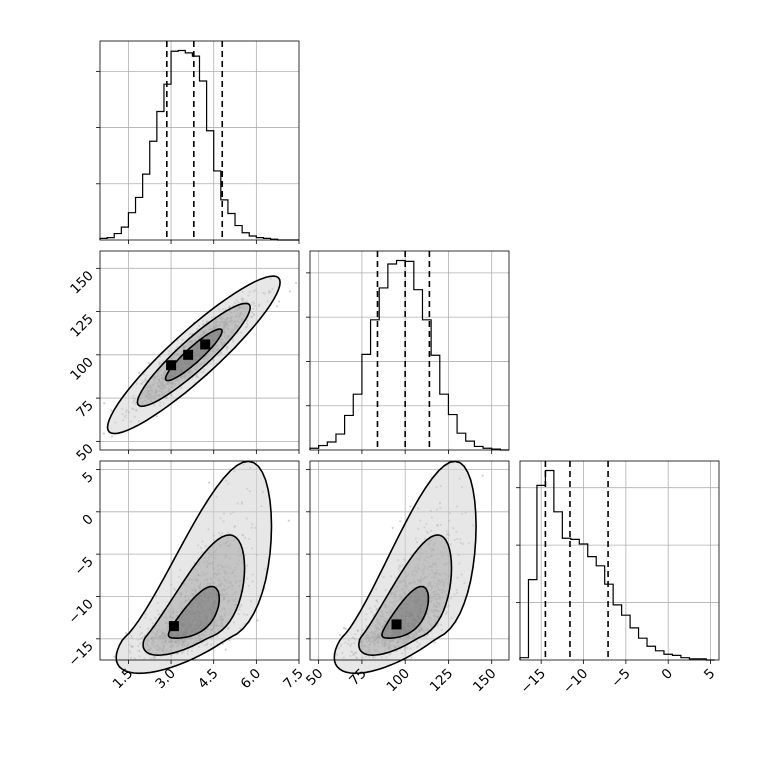 The width and height of the screenshot is (760, 760). What do you see at coordinates (617, 565) in the screenshot?
I see `histogram-p2` at bounding box center [617, 565].